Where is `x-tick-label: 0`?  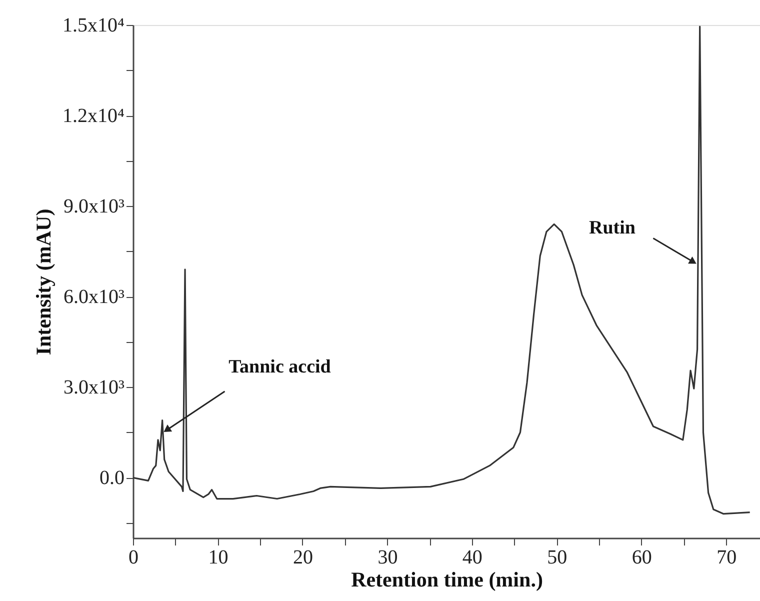
x-tick-label: 0 is located at coordinates (133, 557).